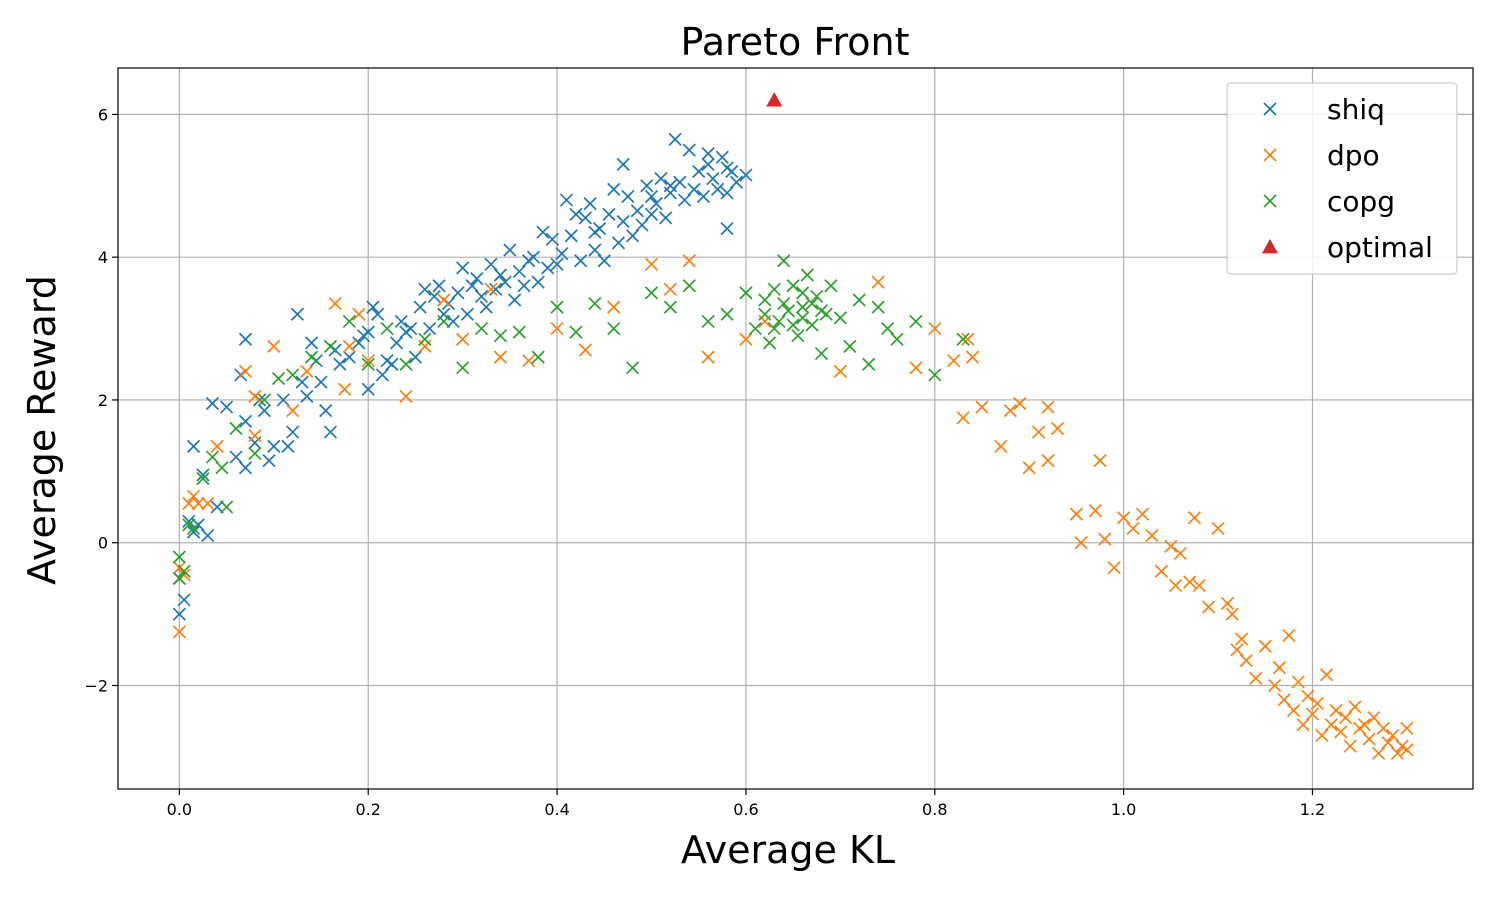 This screenshot has width=1495, height=897. I want to click on x-tick-label: 1.2, so click(1312, 809).